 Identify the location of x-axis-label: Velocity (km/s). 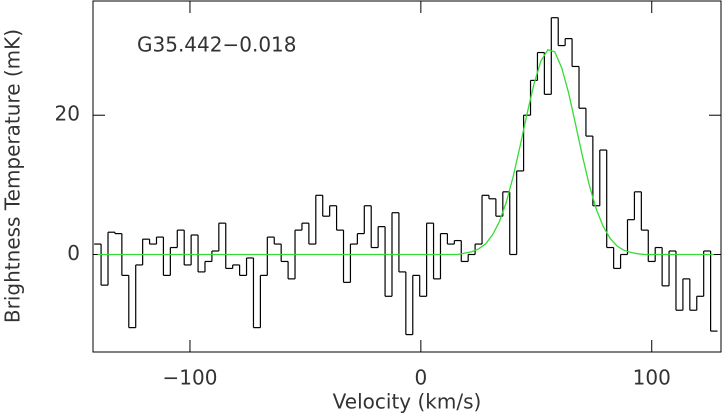
(407, 402).